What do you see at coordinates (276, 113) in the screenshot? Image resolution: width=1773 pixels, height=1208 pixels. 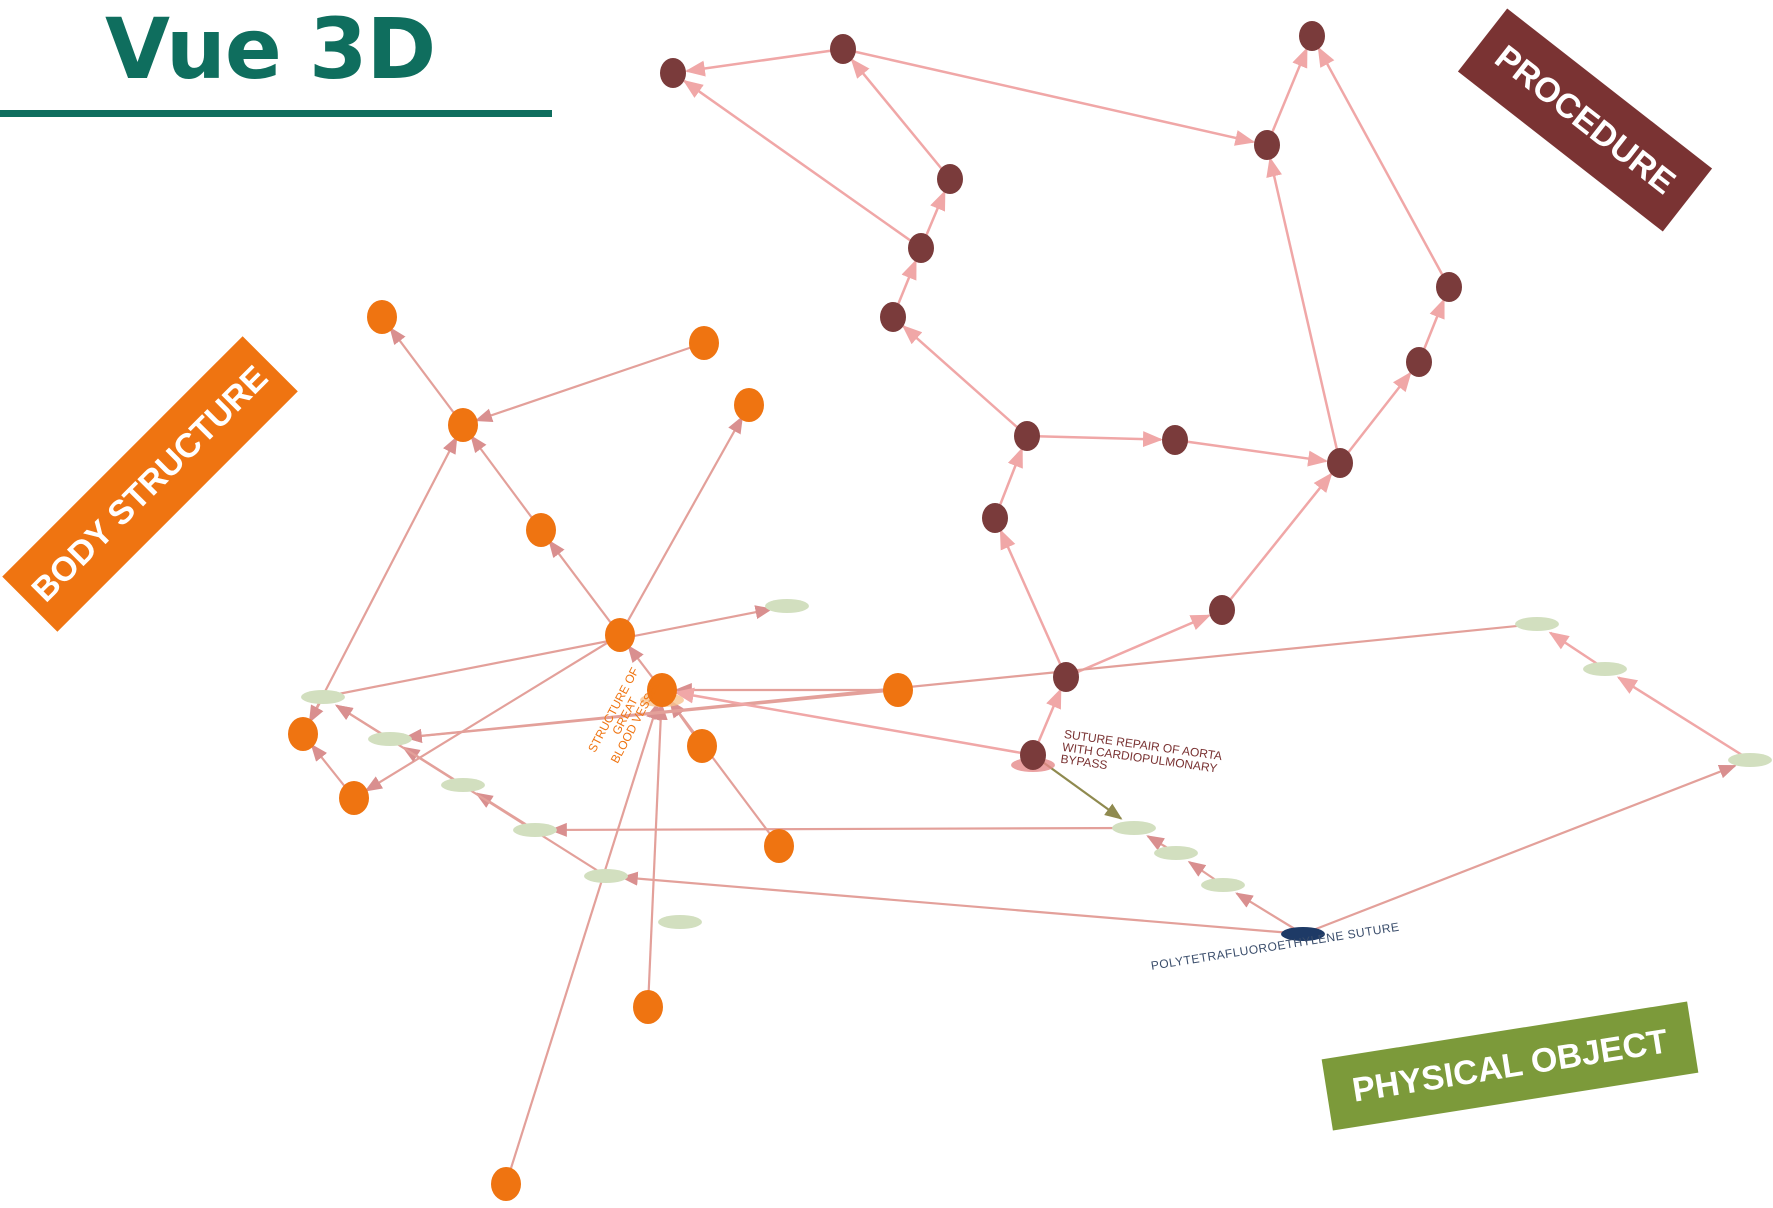 I see `title-underline` at bounding box center [276, 113].